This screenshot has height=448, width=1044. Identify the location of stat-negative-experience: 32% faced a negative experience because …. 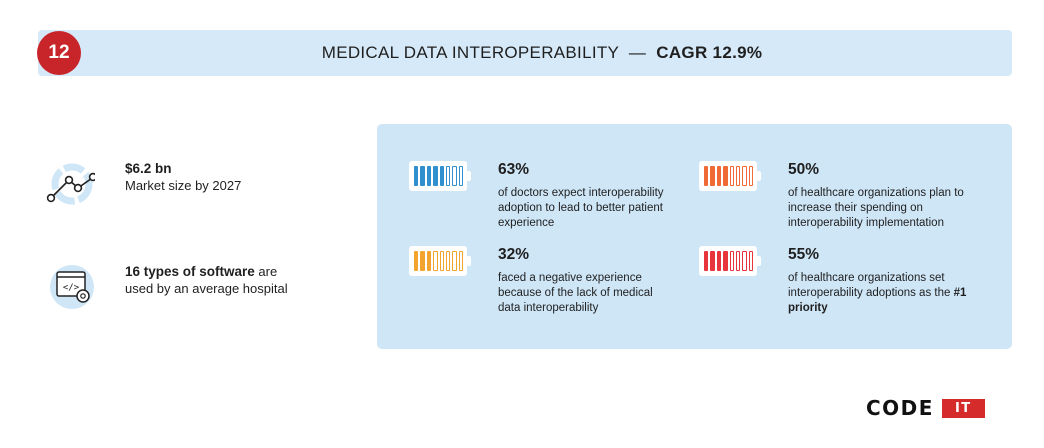
(549, 286).